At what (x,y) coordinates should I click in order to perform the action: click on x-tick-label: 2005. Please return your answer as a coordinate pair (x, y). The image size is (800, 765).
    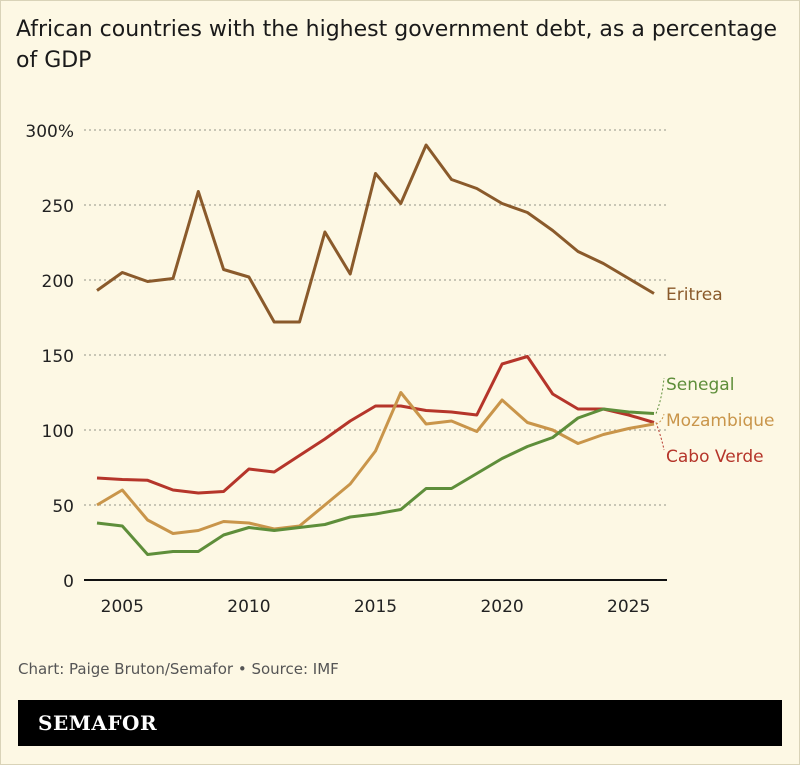
    Looking at the image, I should click on (122, 607).